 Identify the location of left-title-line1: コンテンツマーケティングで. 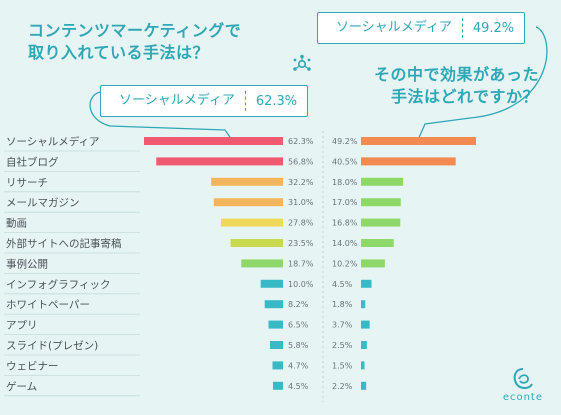
(135, 30).